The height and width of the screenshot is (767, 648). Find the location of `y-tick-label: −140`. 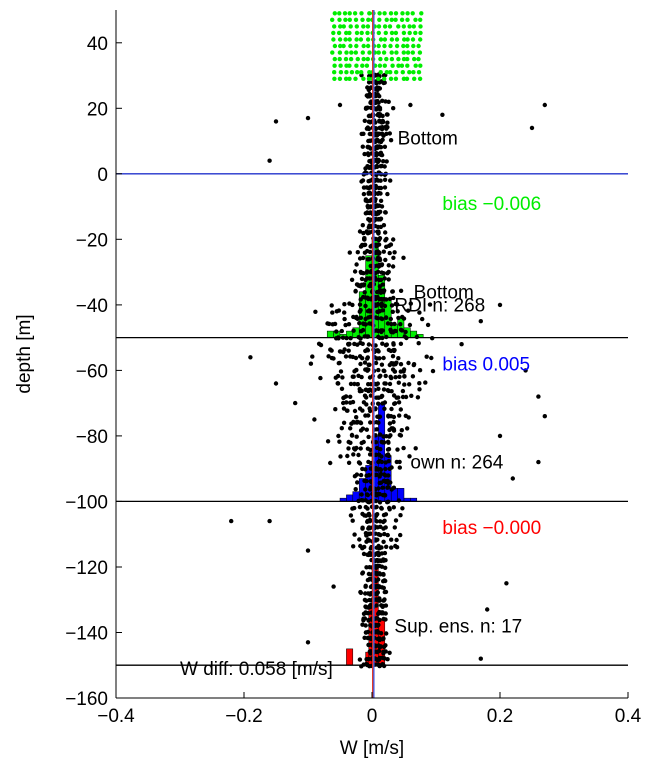

y-tick-label: −140 is located at coordinates (86, 634).